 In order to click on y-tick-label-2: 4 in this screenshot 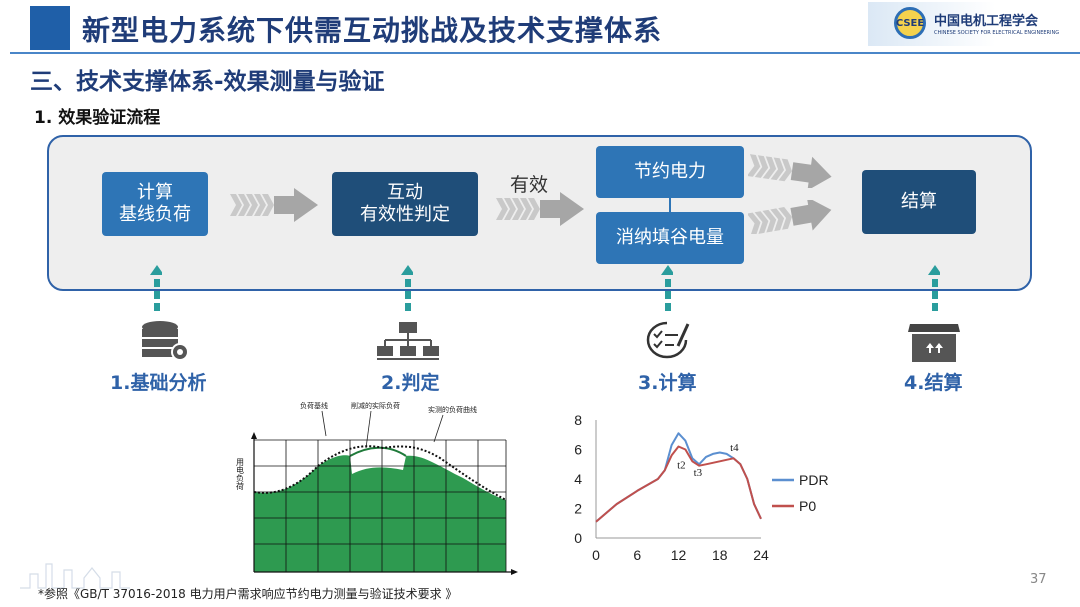, I will do `click(578, 479)`.